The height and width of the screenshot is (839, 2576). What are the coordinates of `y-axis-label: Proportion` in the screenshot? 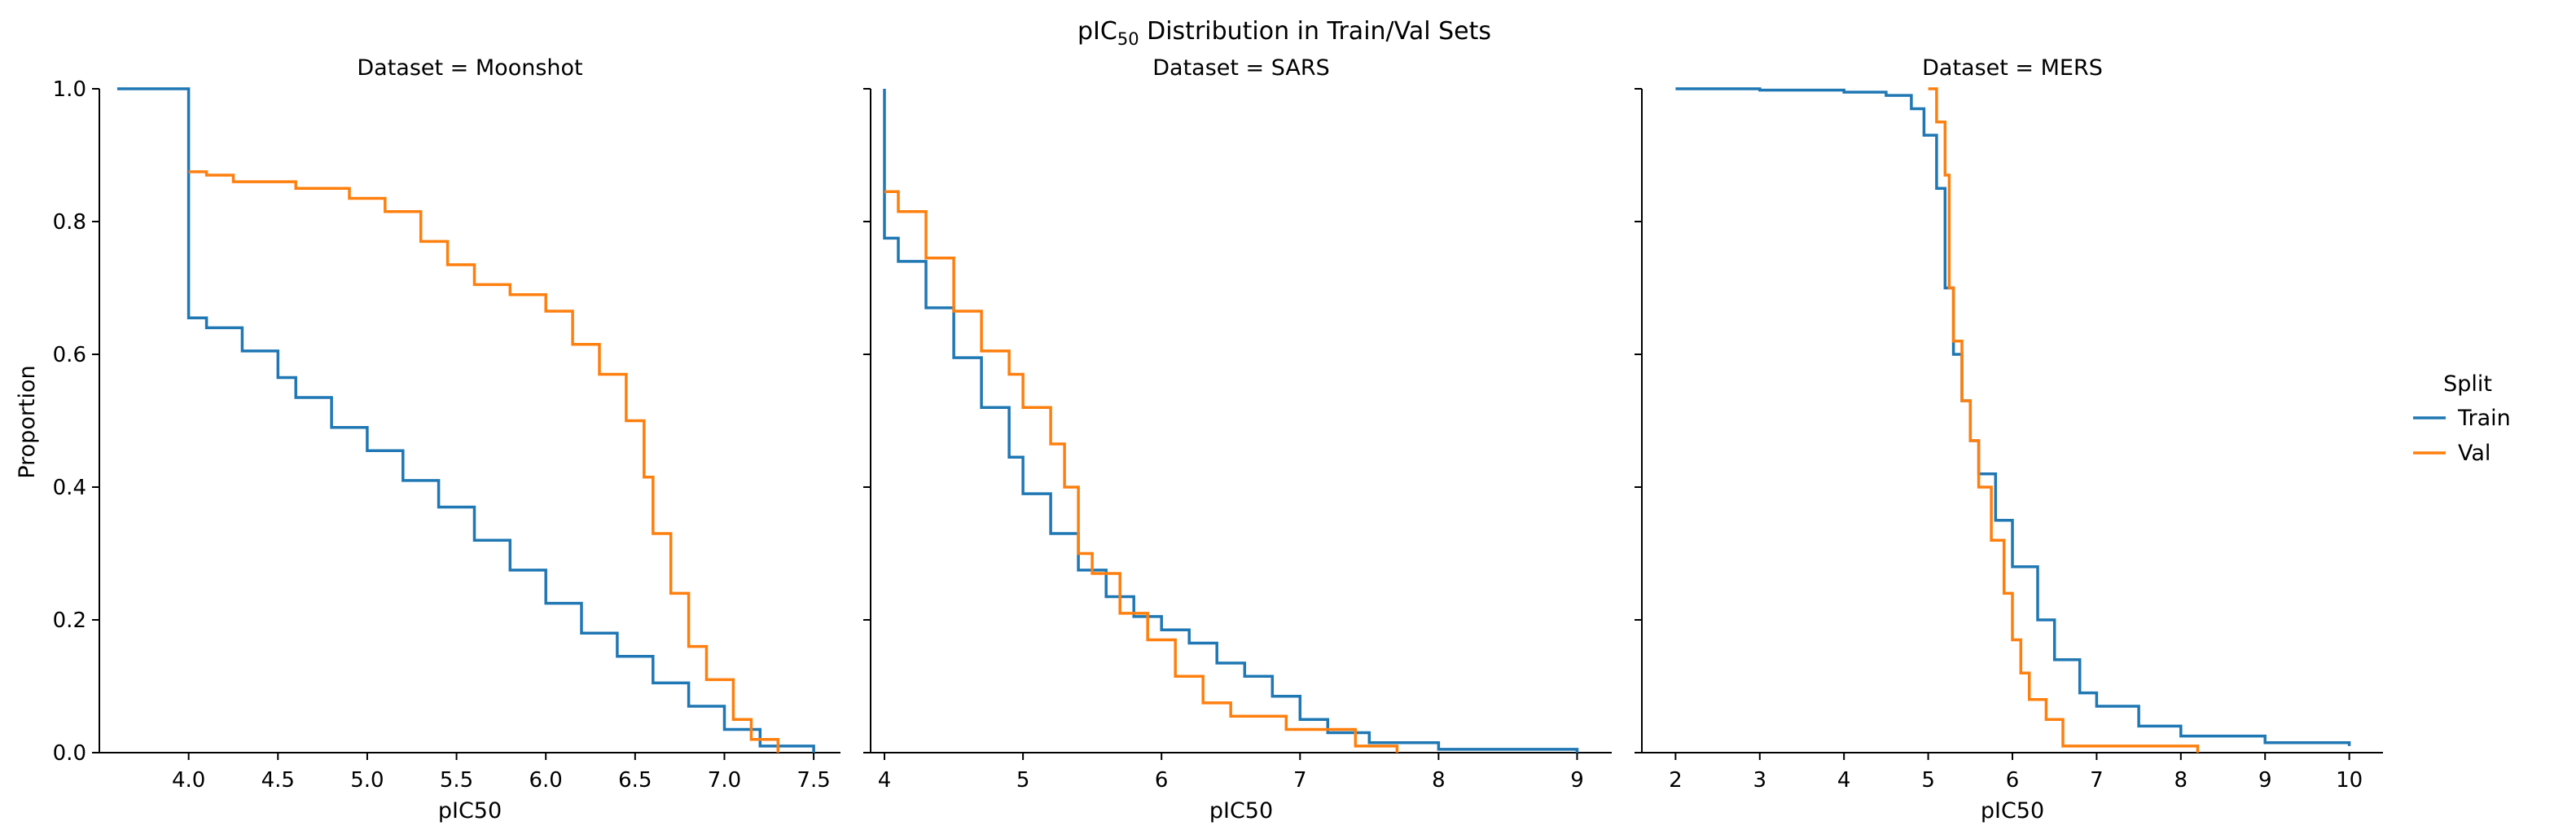 It's located at (27, 421).